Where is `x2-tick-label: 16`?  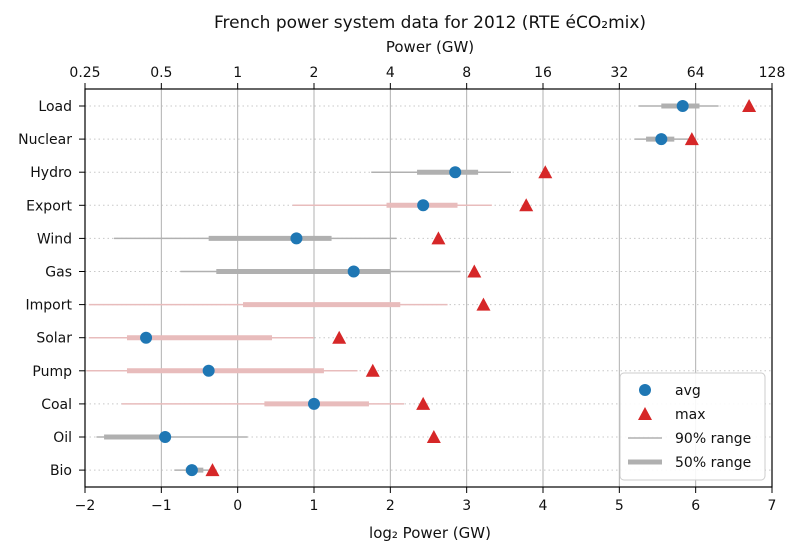 x2-tick-label: 16 is located at coordinates (543, 73).